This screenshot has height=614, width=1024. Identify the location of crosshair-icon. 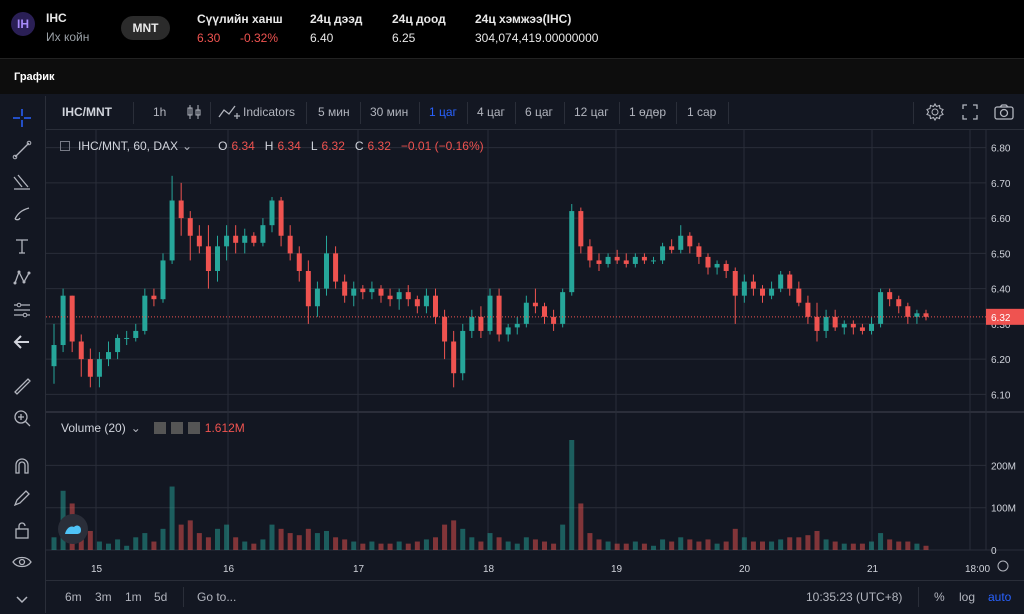
(22, 118).